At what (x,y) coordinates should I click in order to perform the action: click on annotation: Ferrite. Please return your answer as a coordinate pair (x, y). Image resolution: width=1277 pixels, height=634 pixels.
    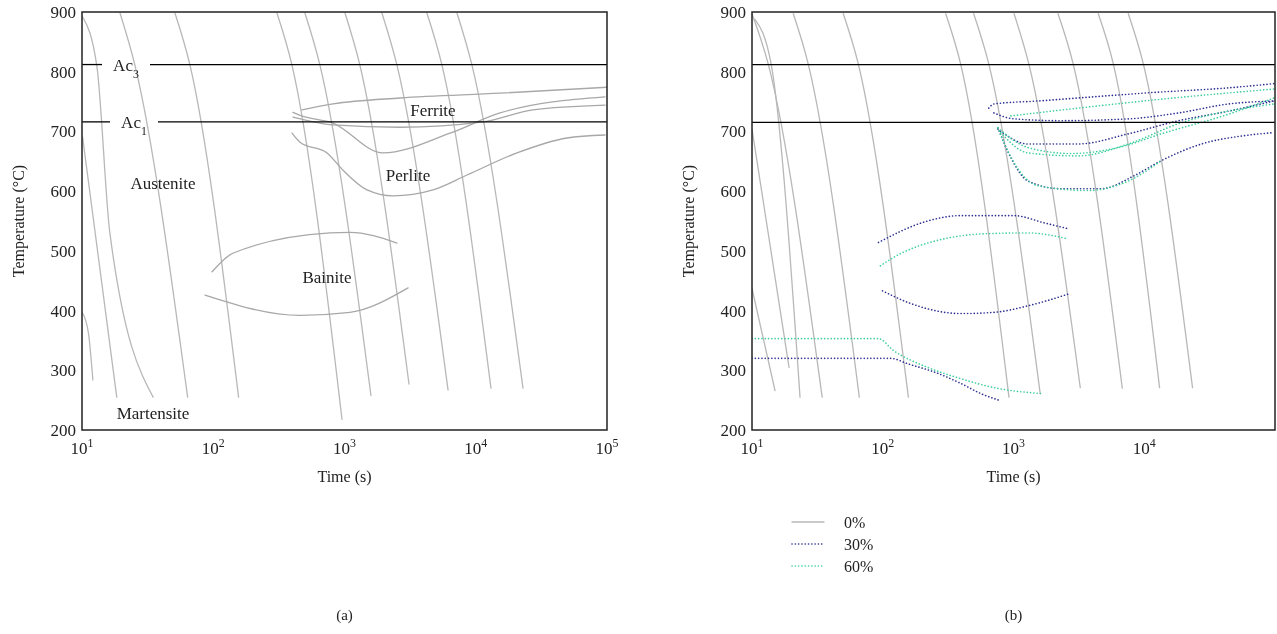
    Looking at the image, I should click on (433, 110).